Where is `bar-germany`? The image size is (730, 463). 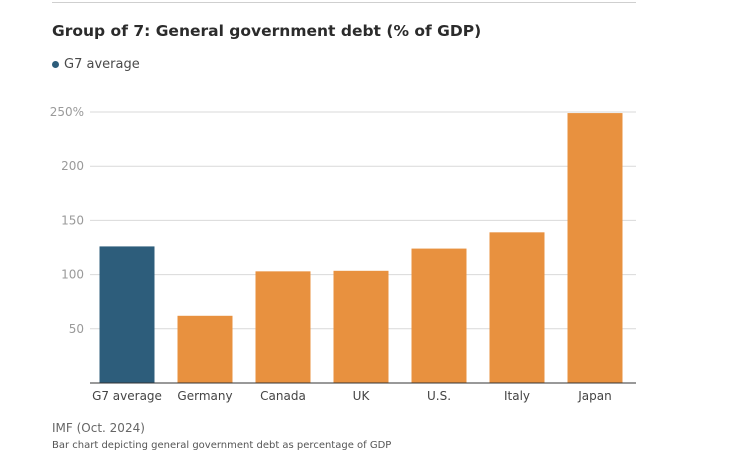 bar-germany is located at coordinates (205, 349).